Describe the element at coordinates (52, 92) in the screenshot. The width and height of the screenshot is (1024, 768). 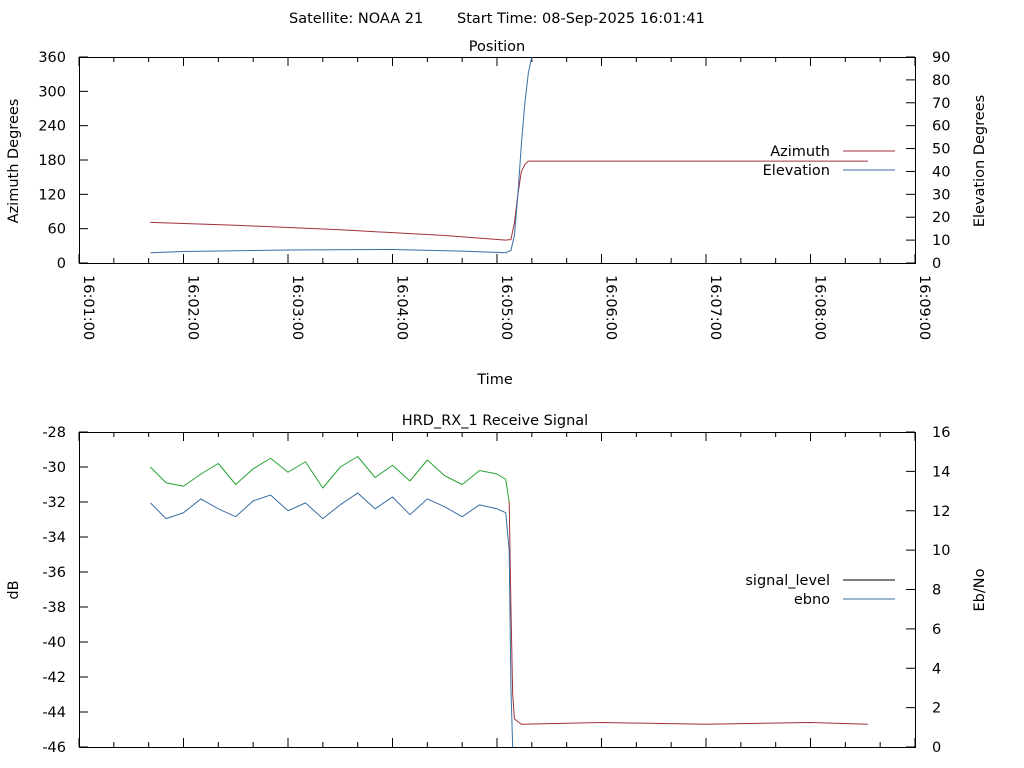
I see `position-y-tick-label: 300` at that location.